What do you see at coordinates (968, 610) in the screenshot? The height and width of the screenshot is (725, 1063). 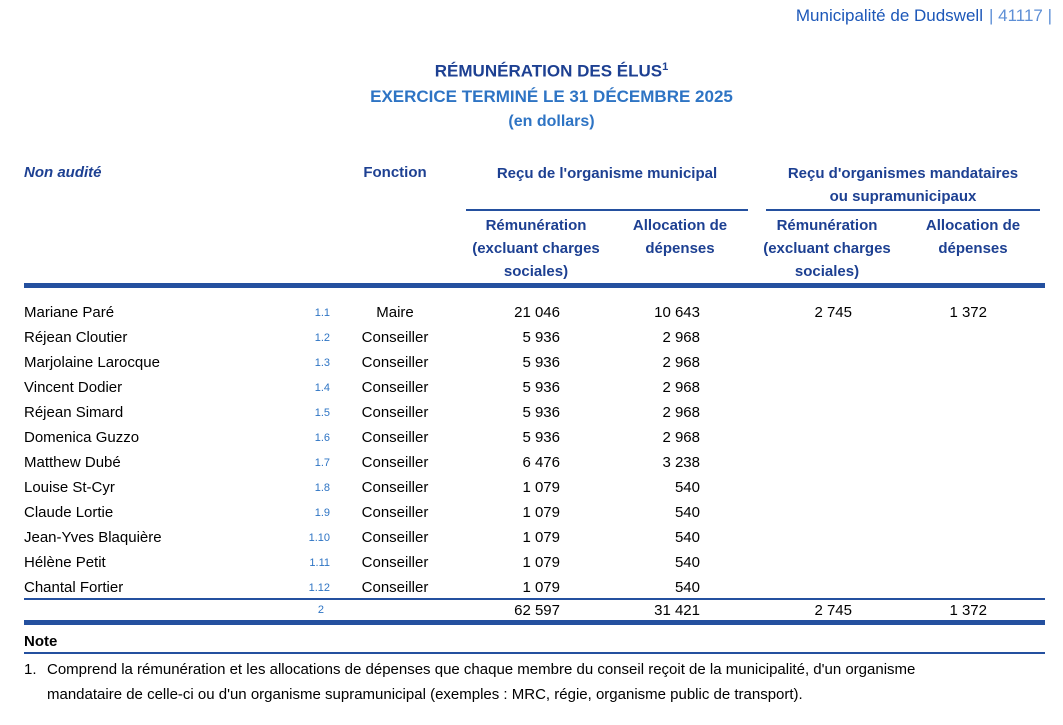 I see `total-mandataires-allocation: 1 372` at bounding box center [968, 610].